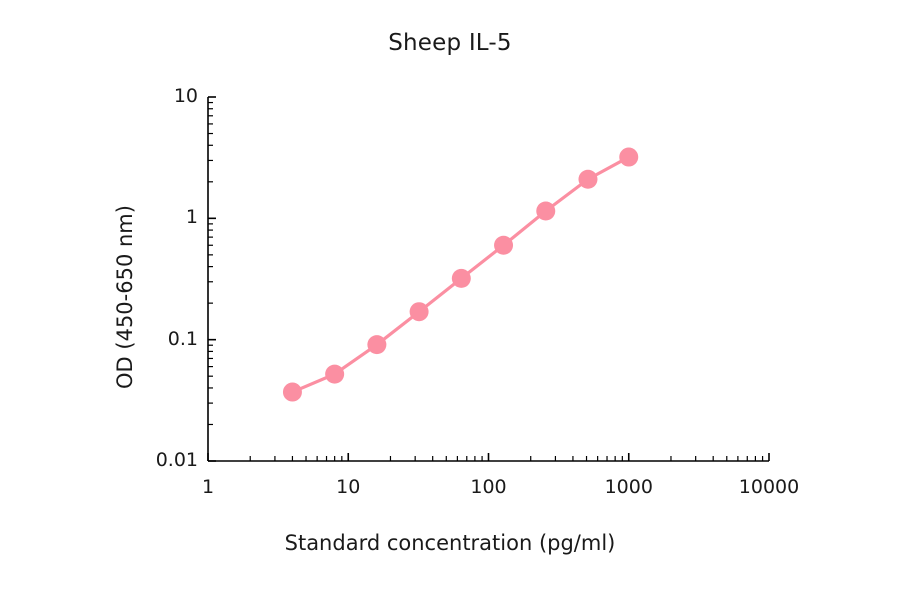  I want to click on y-tick-label: 0.1, so click(182, 338).